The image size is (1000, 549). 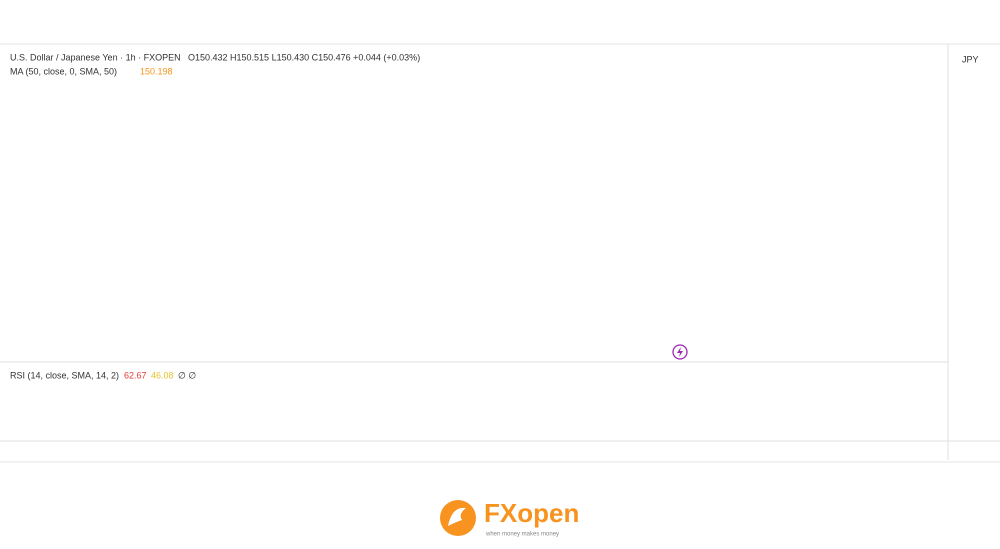 I want to click on tagline: when money makes money, so click(x=522, y=535).